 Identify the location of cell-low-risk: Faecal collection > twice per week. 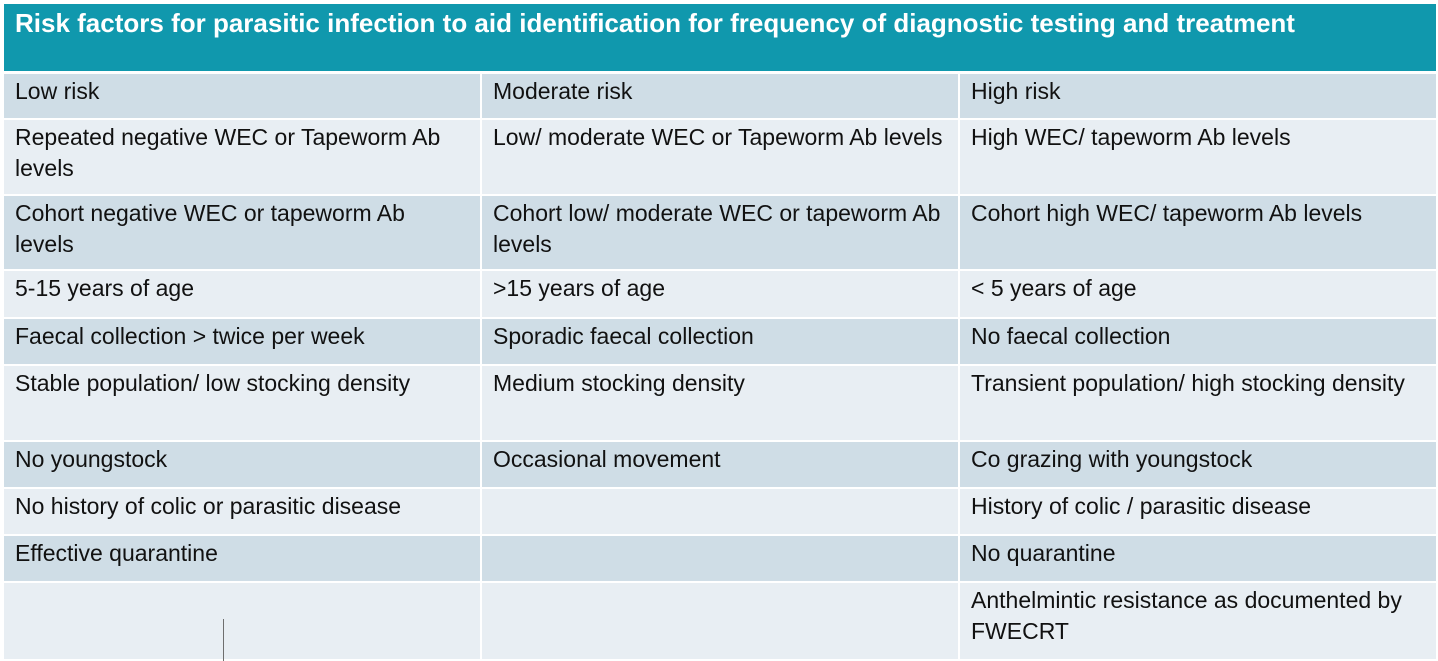
(243, 342).